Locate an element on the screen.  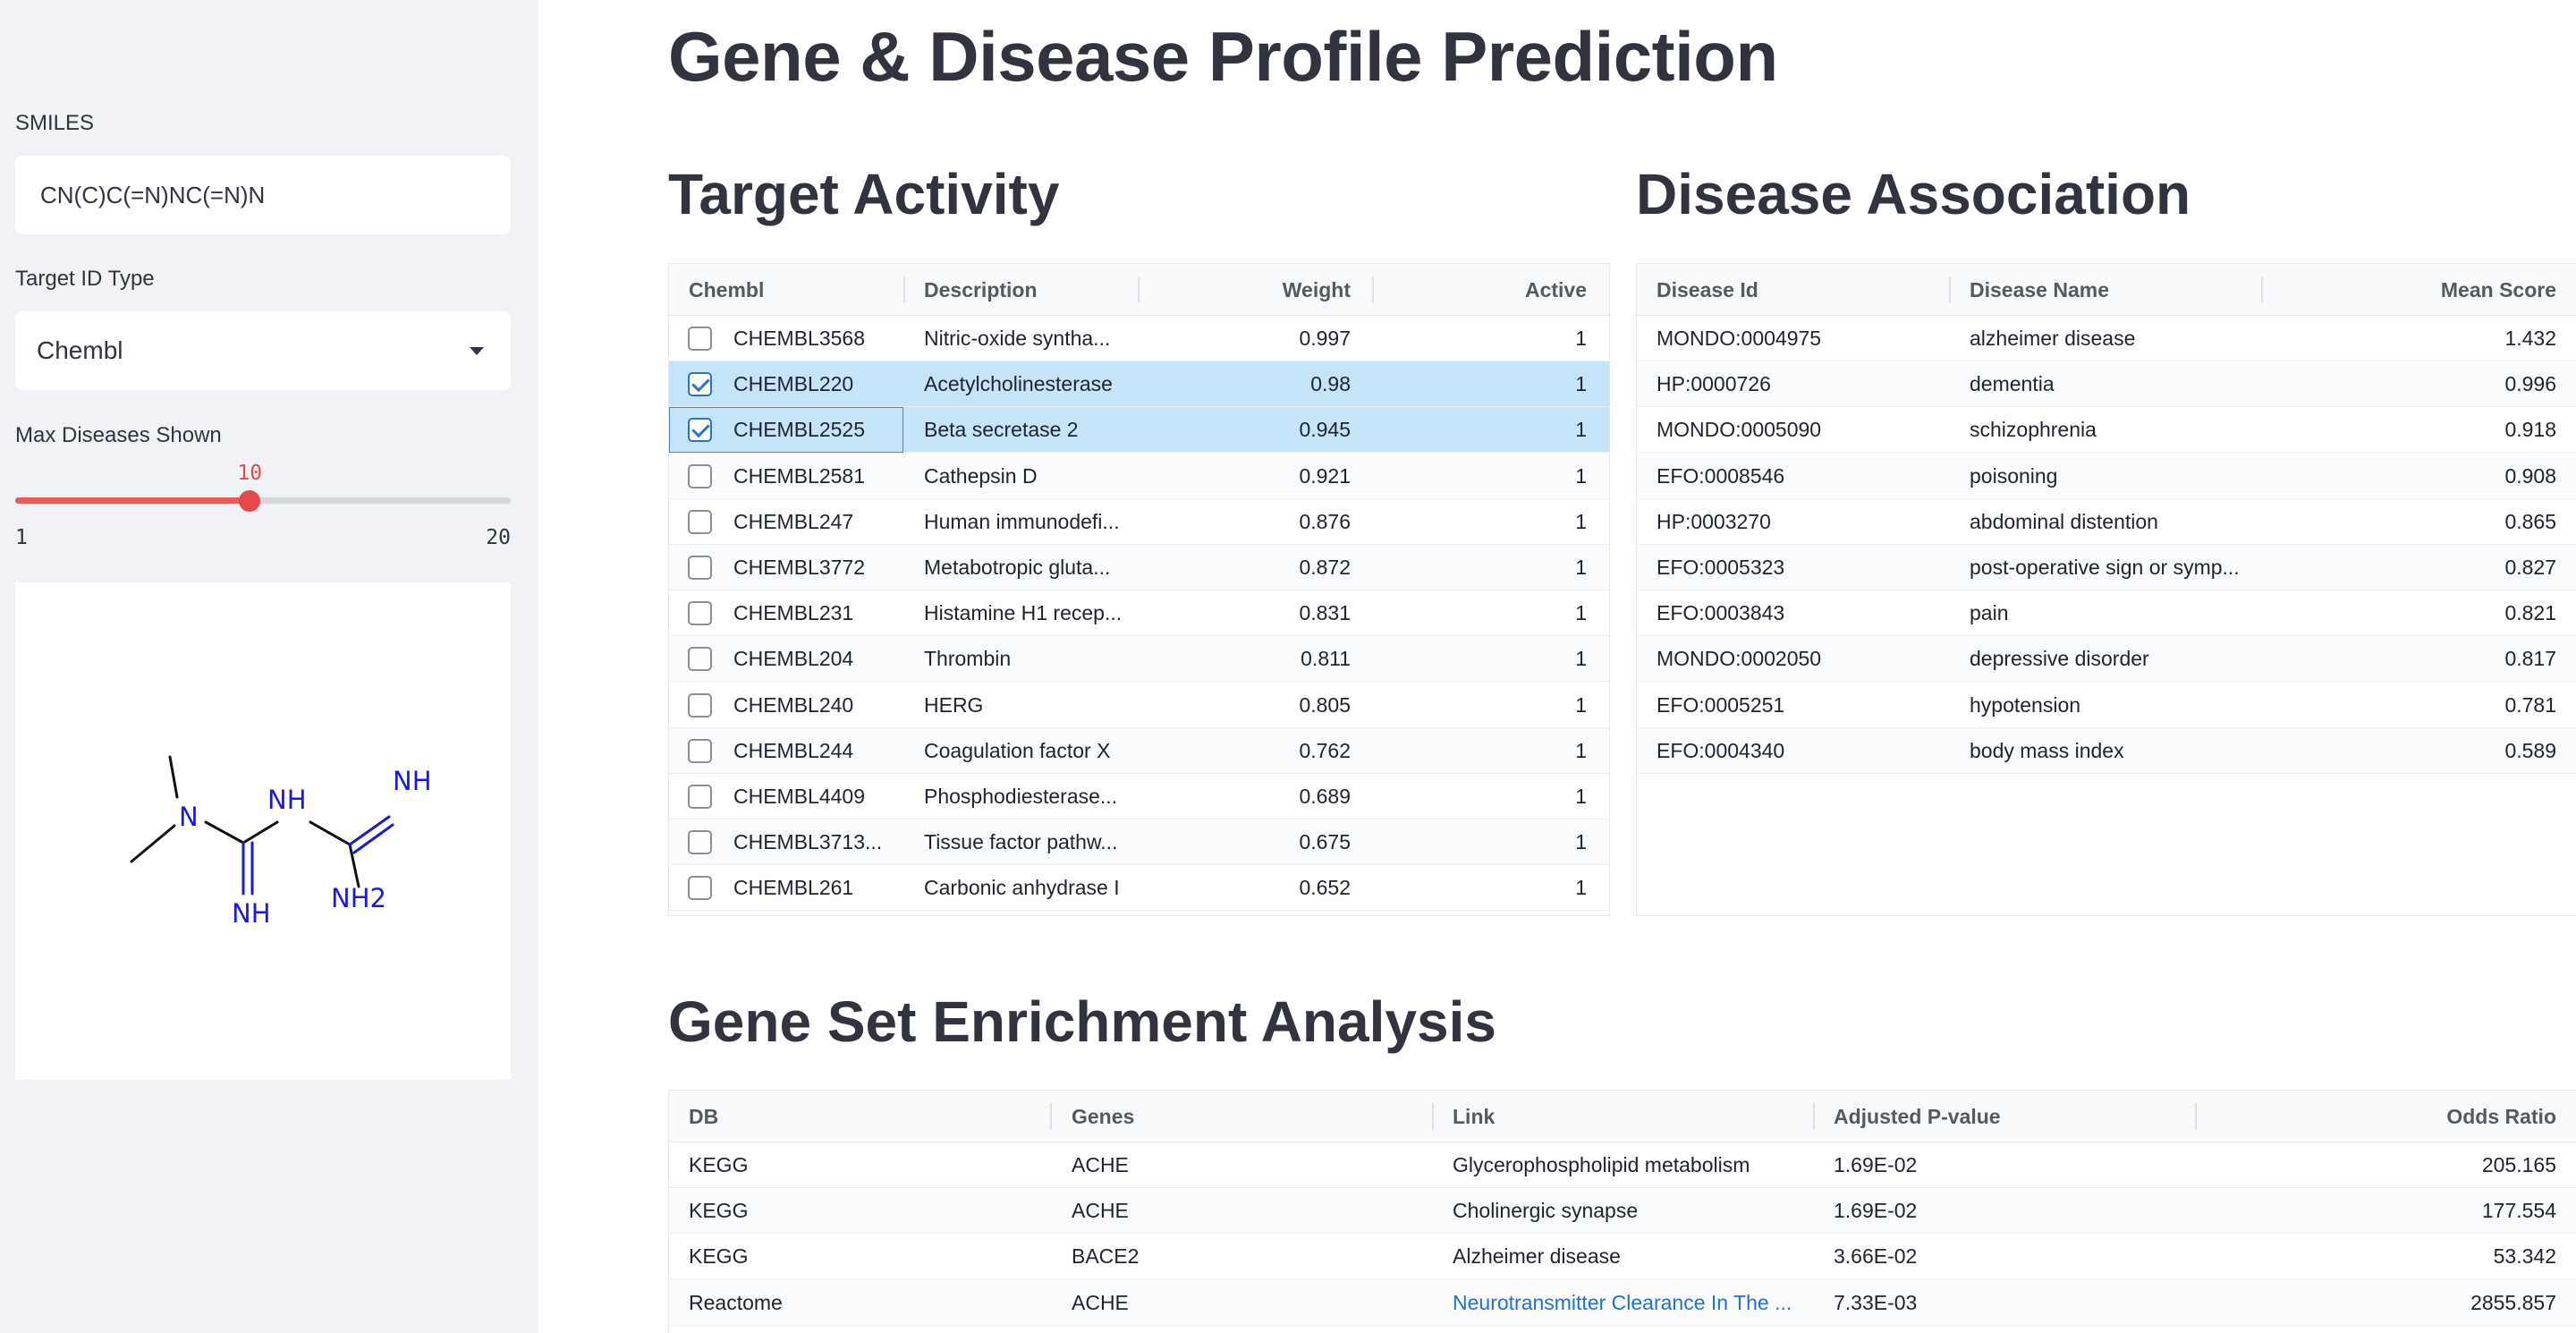
column-header-db: DB is located at coordinates (704, 1116).